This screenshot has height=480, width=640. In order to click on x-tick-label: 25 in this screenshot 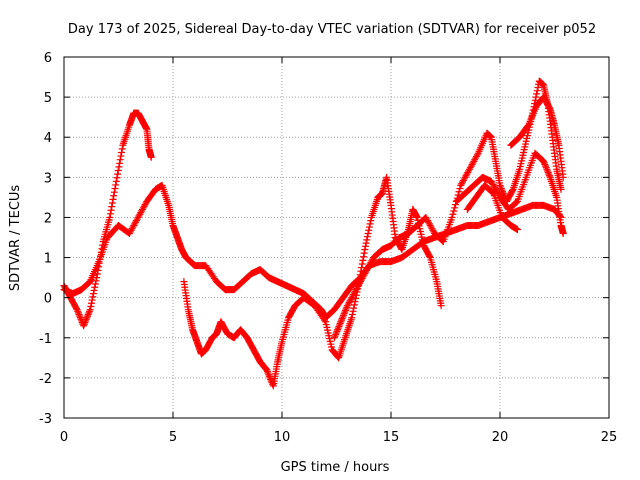, I will do `click(609, 437)`.